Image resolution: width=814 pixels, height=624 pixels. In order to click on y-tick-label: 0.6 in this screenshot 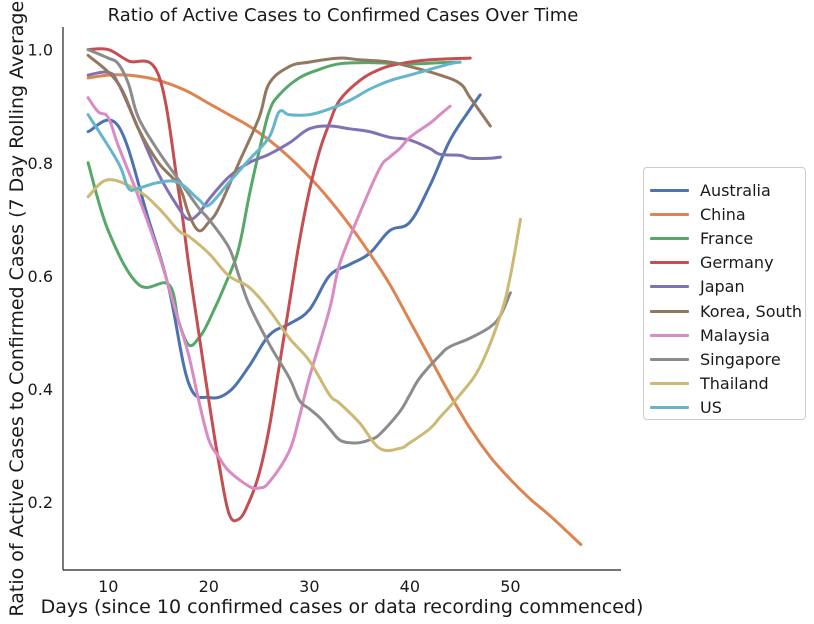, I will do `click(40, 276)`.